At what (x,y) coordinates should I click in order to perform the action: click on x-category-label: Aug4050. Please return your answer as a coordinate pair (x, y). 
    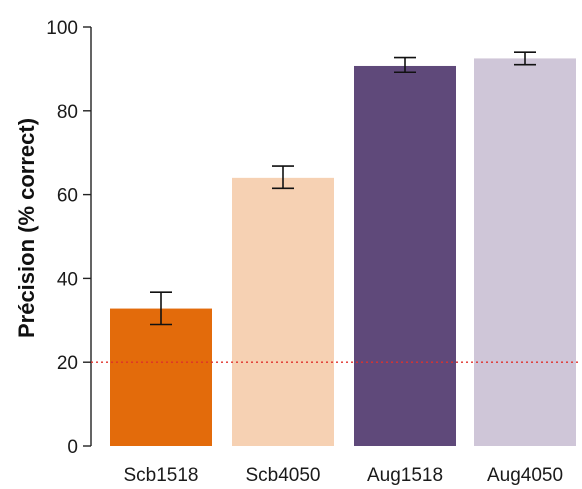
    Looking at the image, I should click on (525, 475).